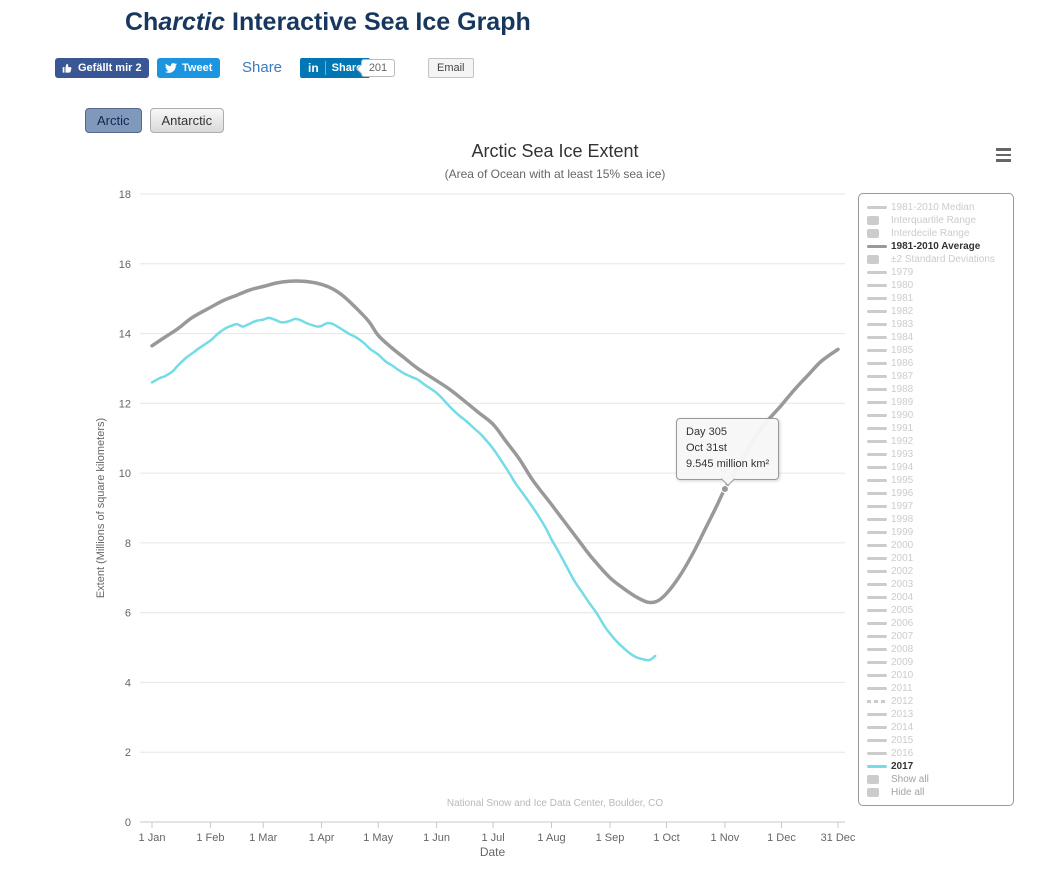 Image resolution: width=1055 pixels, height=873 pixels. Describe the element at coordinates (908, 792) in the screenshot. I see `legend-label: Hide all` at that location.